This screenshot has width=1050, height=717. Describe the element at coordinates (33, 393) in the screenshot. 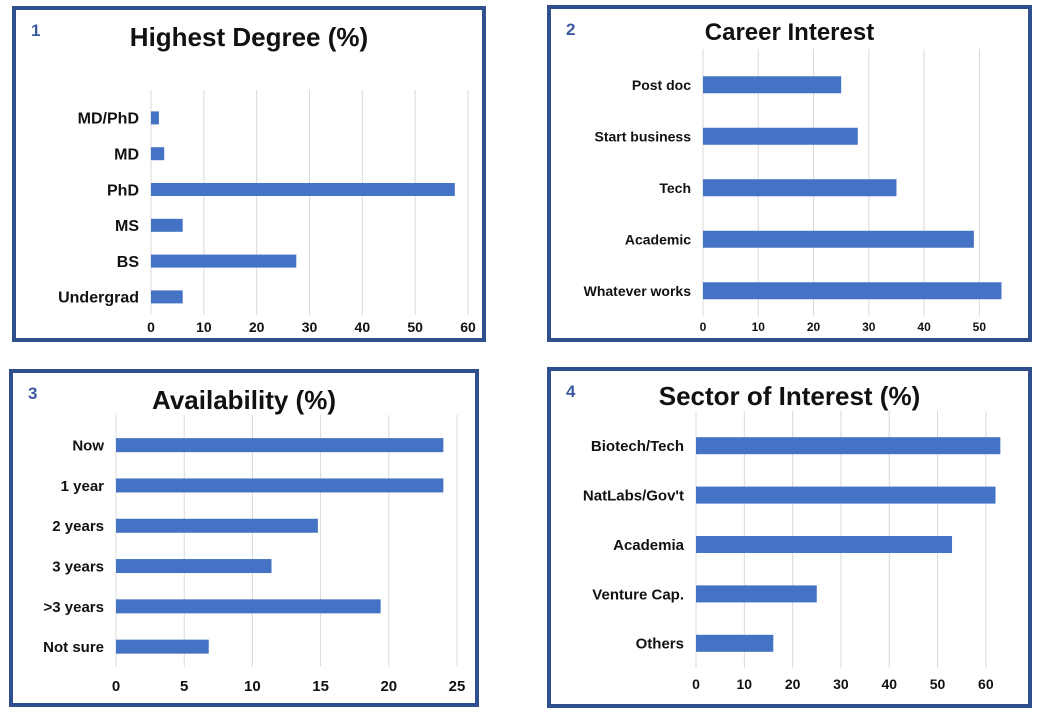

I see `panel-number: 3` at that location.